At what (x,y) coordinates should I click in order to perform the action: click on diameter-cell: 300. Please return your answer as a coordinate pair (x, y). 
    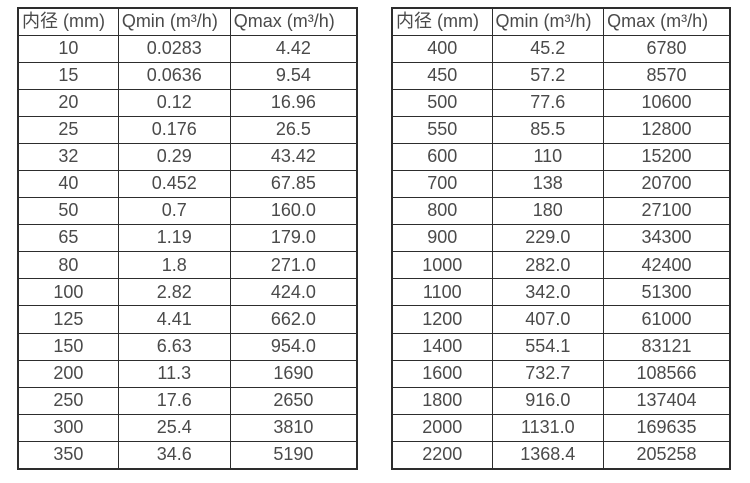
    Looking at the image, I should click on (68, 427).